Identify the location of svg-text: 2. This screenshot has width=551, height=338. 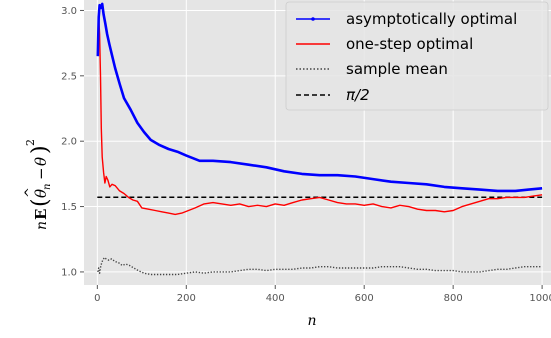
(30, 142).